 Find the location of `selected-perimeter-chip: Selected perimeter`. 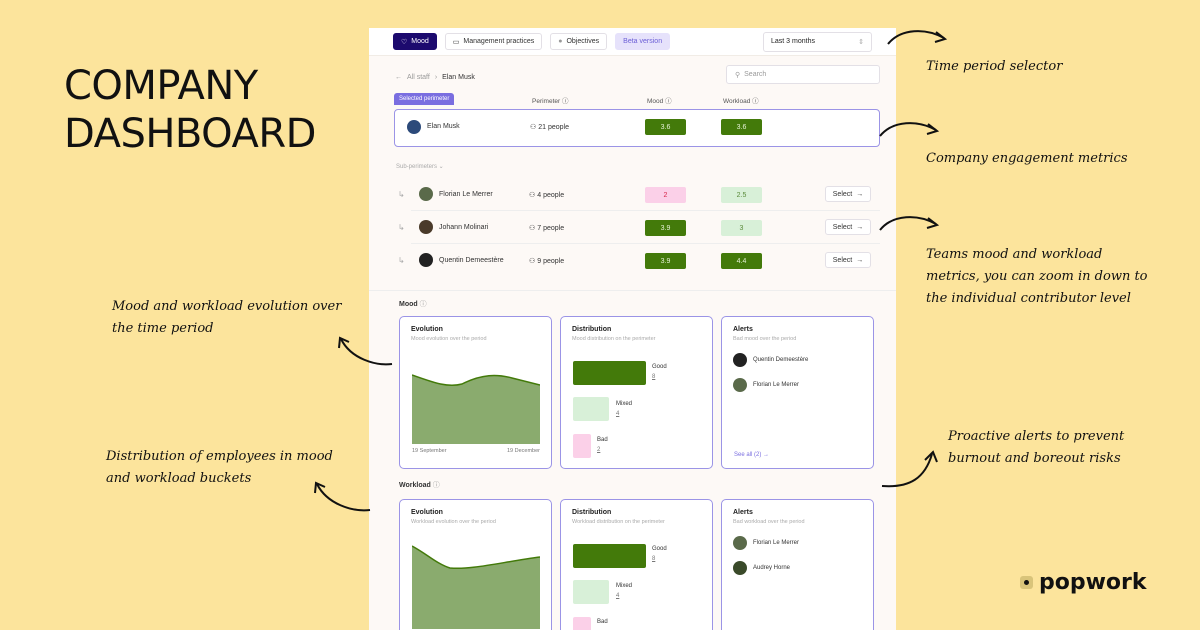

selected-perimeter-chip: Selected perimeter is located at coordinates (424, 99).